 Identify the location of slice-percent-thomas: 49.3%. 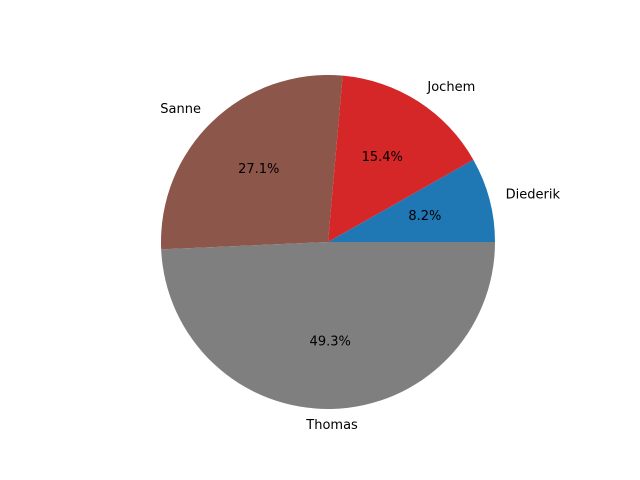
(330, 342).